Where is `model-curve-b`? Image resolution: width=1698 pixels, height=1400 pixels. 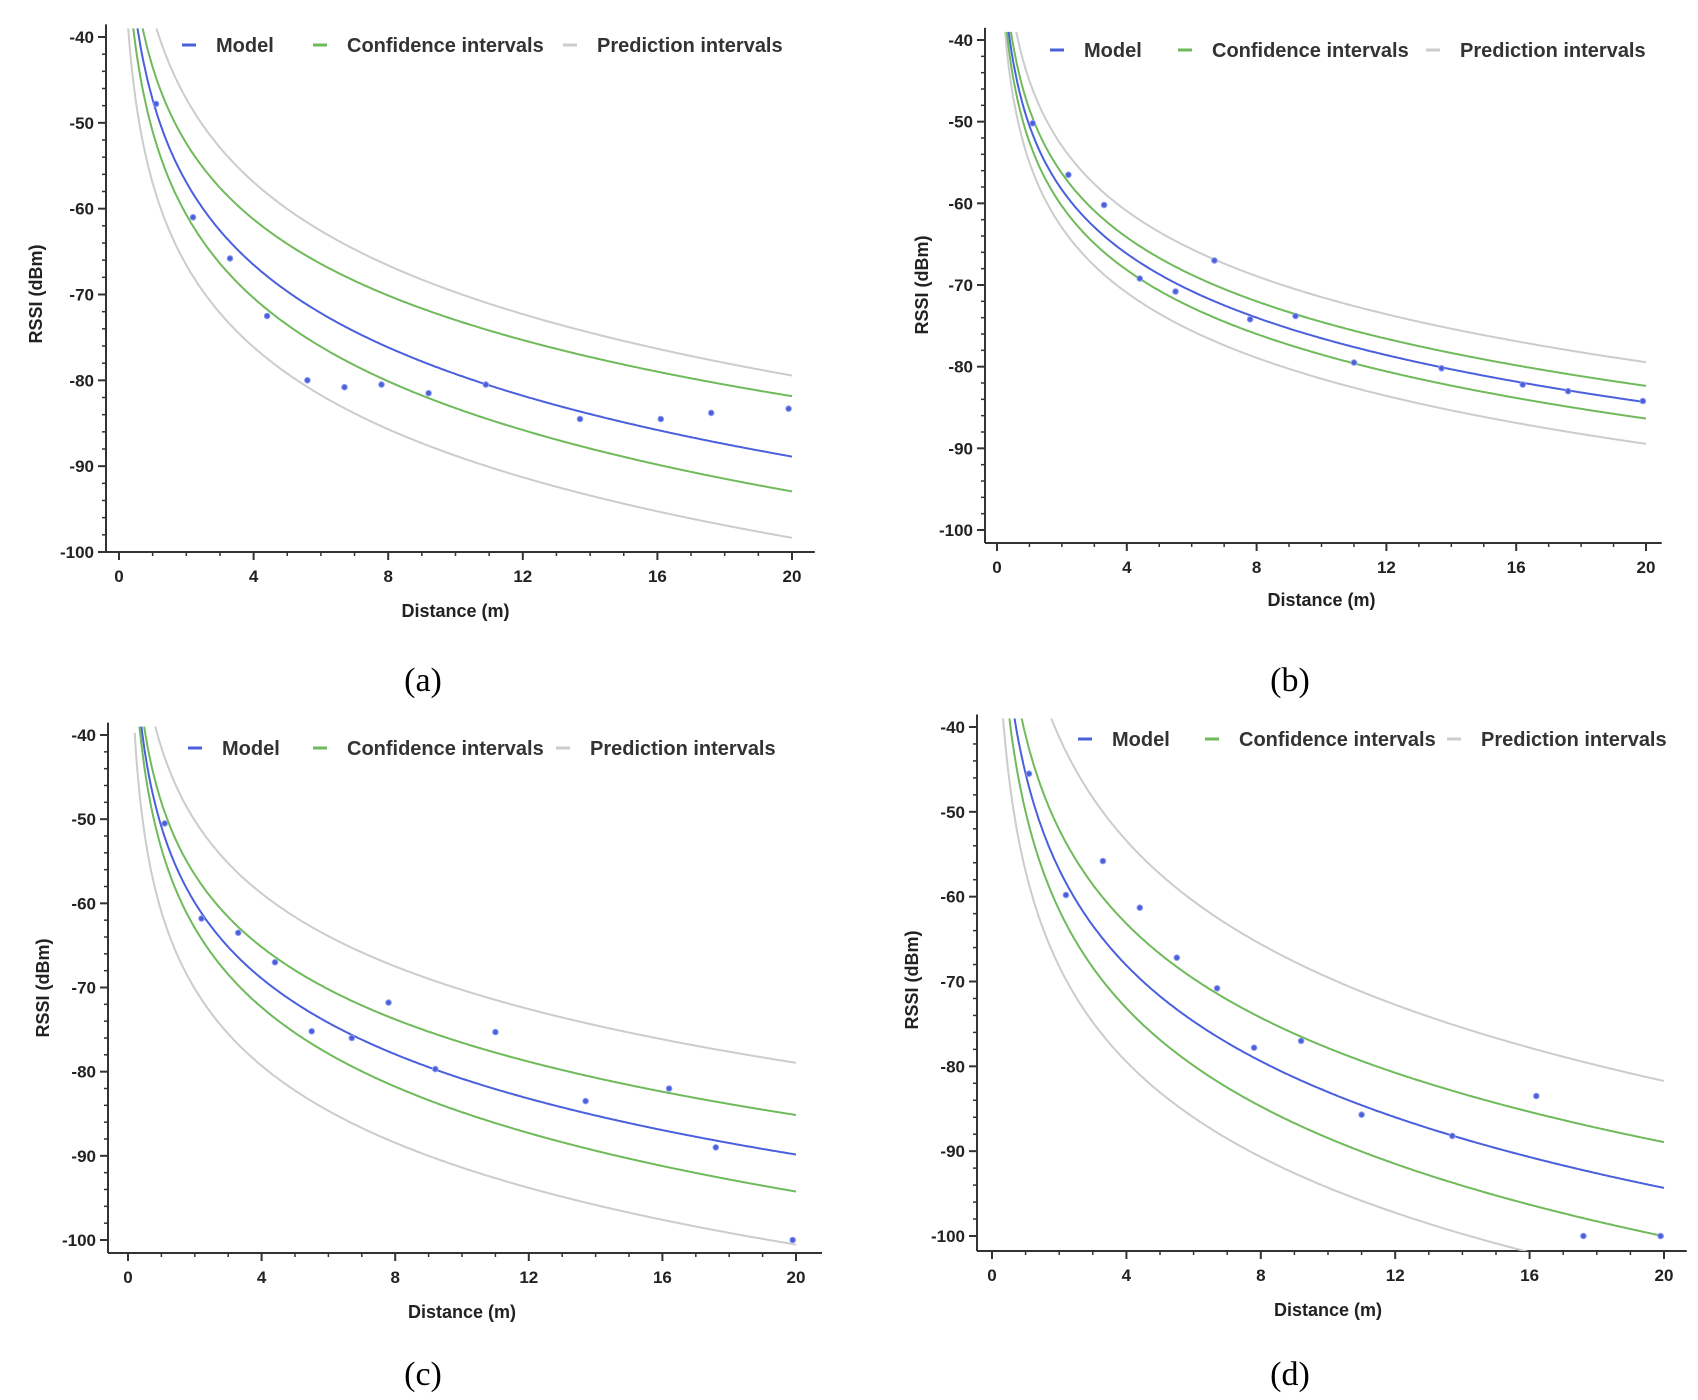
model-curve-b is located at coordinates (1327, 217).